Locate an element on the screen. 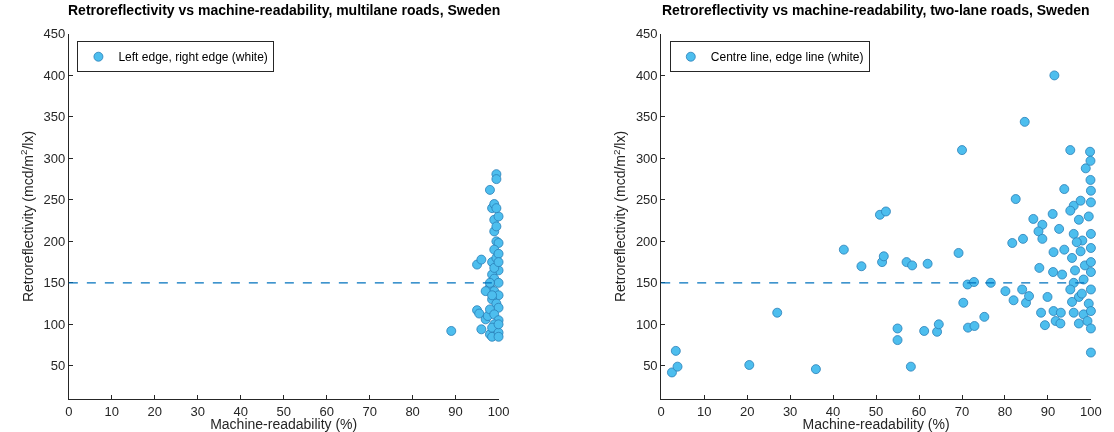 The image size is (1114, 432). chart-title: Retroreflectivity vs machine-readability, multilane roads, Sweden is located at coordinates (284, 10).